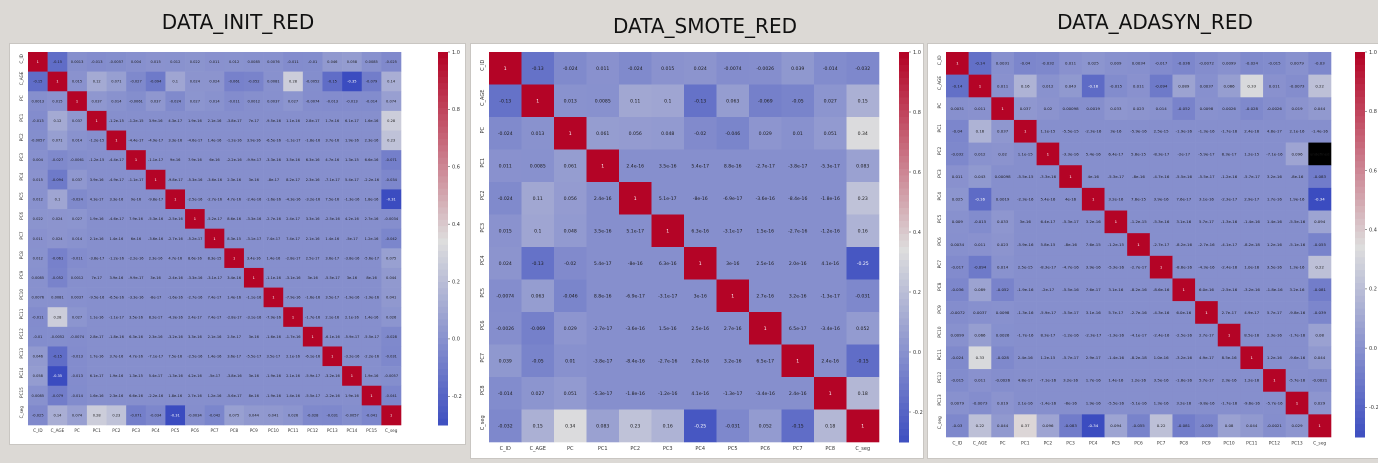 The image size is (1378, 463). Describe the element at coordinates (830, 426) in the screenshot. I see `heatmap-cell-value: 0.18` at that location.